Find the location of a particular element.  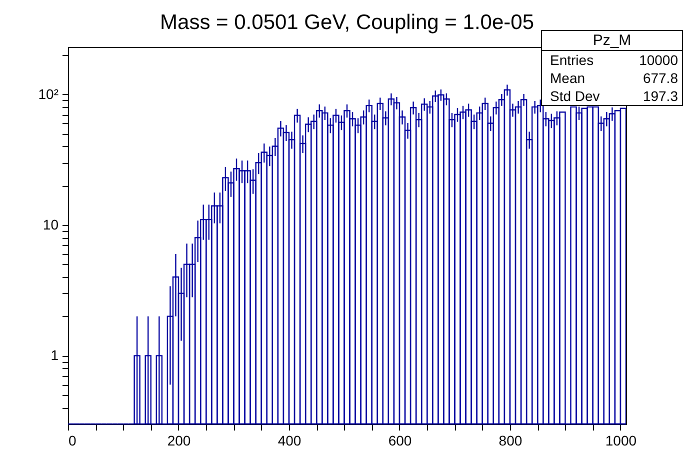

text: 677.8 is located at coordinates (660, 78).